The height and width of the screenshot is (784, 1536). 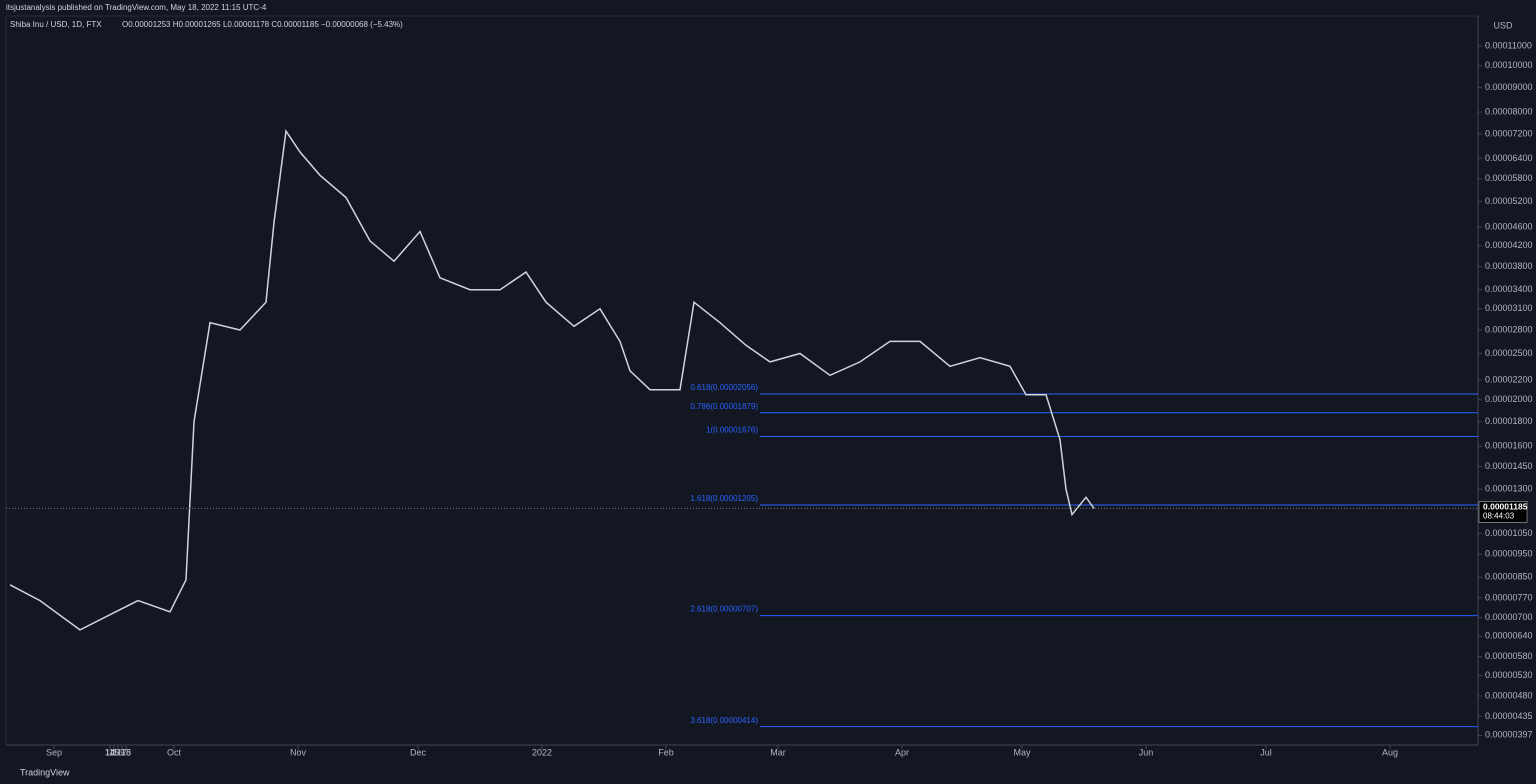 What do you see at coordinates (542, 752) in the screenshot?
I see `x-tick-label: 2022` at bounding box center [542, 752].